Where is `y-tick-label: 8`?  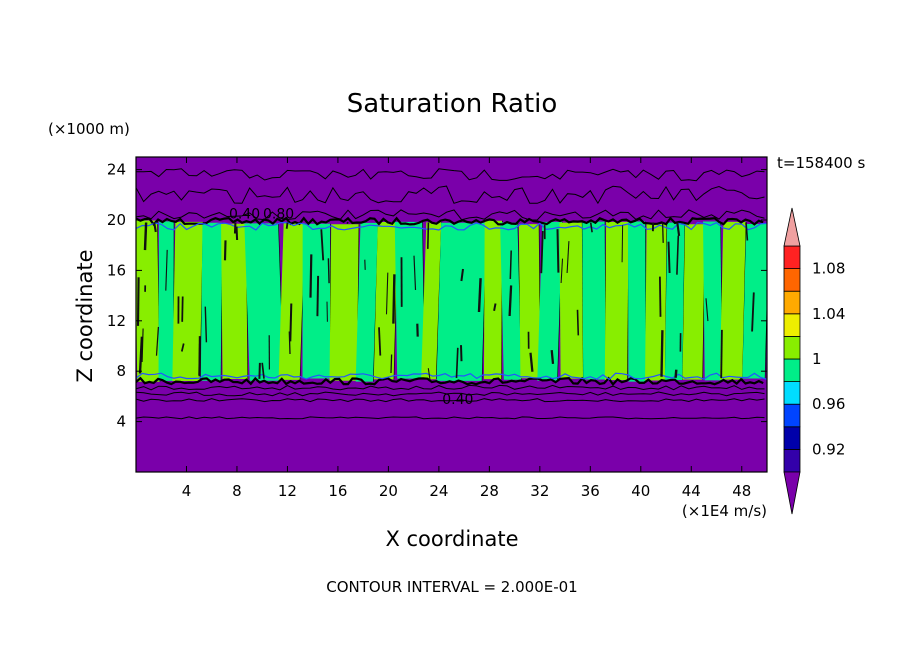
y-tick-label: 8 is located at coordinates (121, 371).